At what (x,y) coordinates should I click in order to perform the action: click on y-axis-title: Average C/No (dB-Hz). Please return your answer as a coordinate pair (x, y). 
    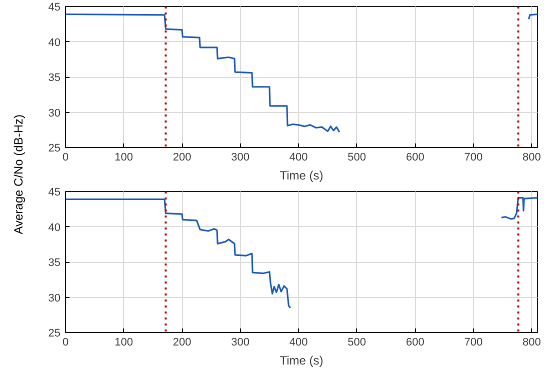
    Looking at the image, I should click on (19, 174).